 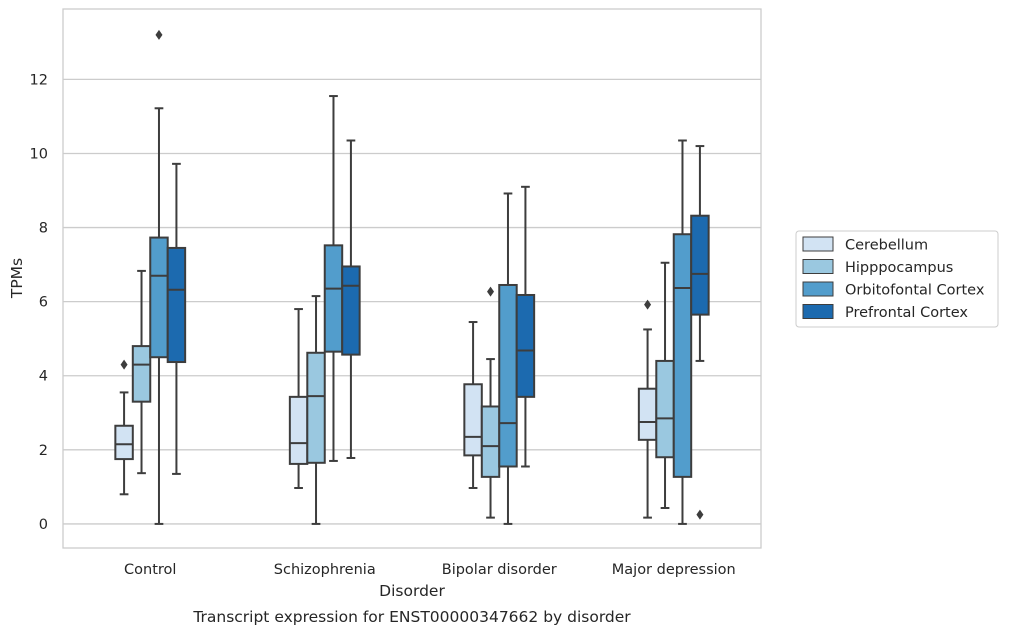 I want to click on legend-label: Orbitofontal Cortex, so click(x=915, y=291).